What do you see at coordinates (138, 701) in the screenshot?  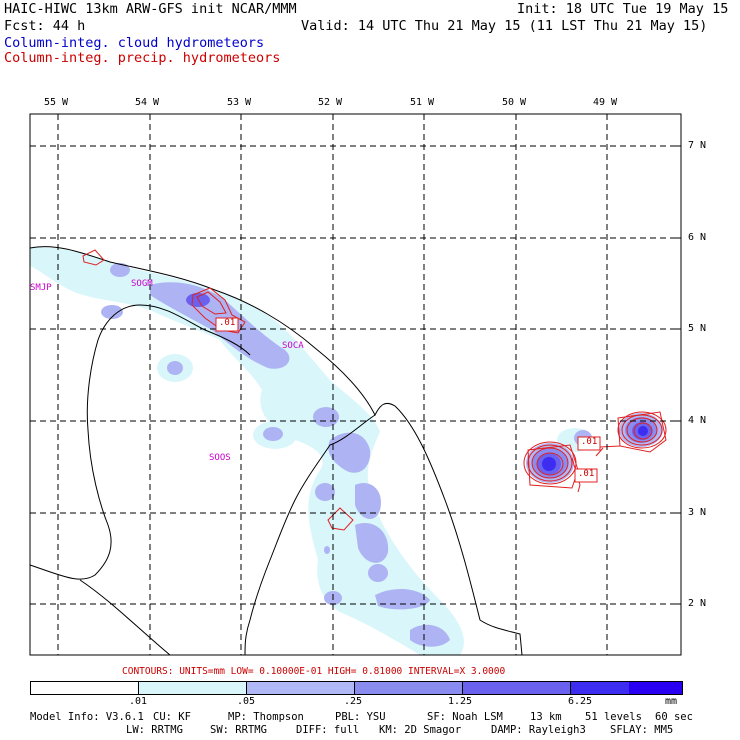 I see `colorbar-tick: .01` at bounding box center [138, 701].